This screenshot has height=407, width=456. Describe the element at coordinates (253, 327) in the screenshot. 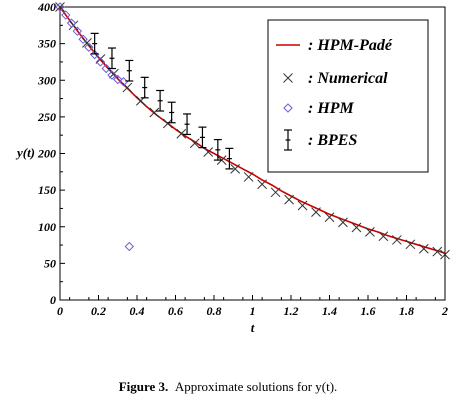

I see `x-axis-label: t` at that location.